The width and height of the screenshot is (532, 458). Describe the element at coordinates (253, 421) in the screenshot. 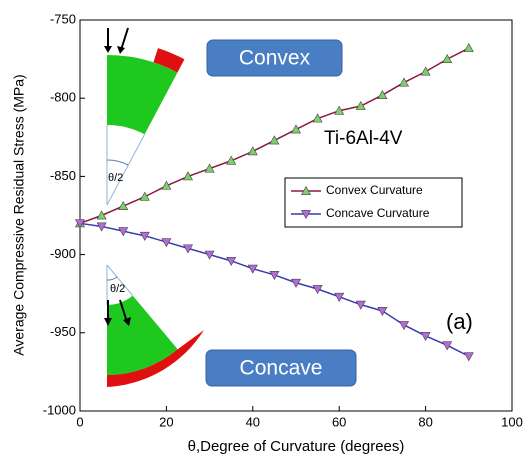

I see `x-tick-label: 40` at that location.